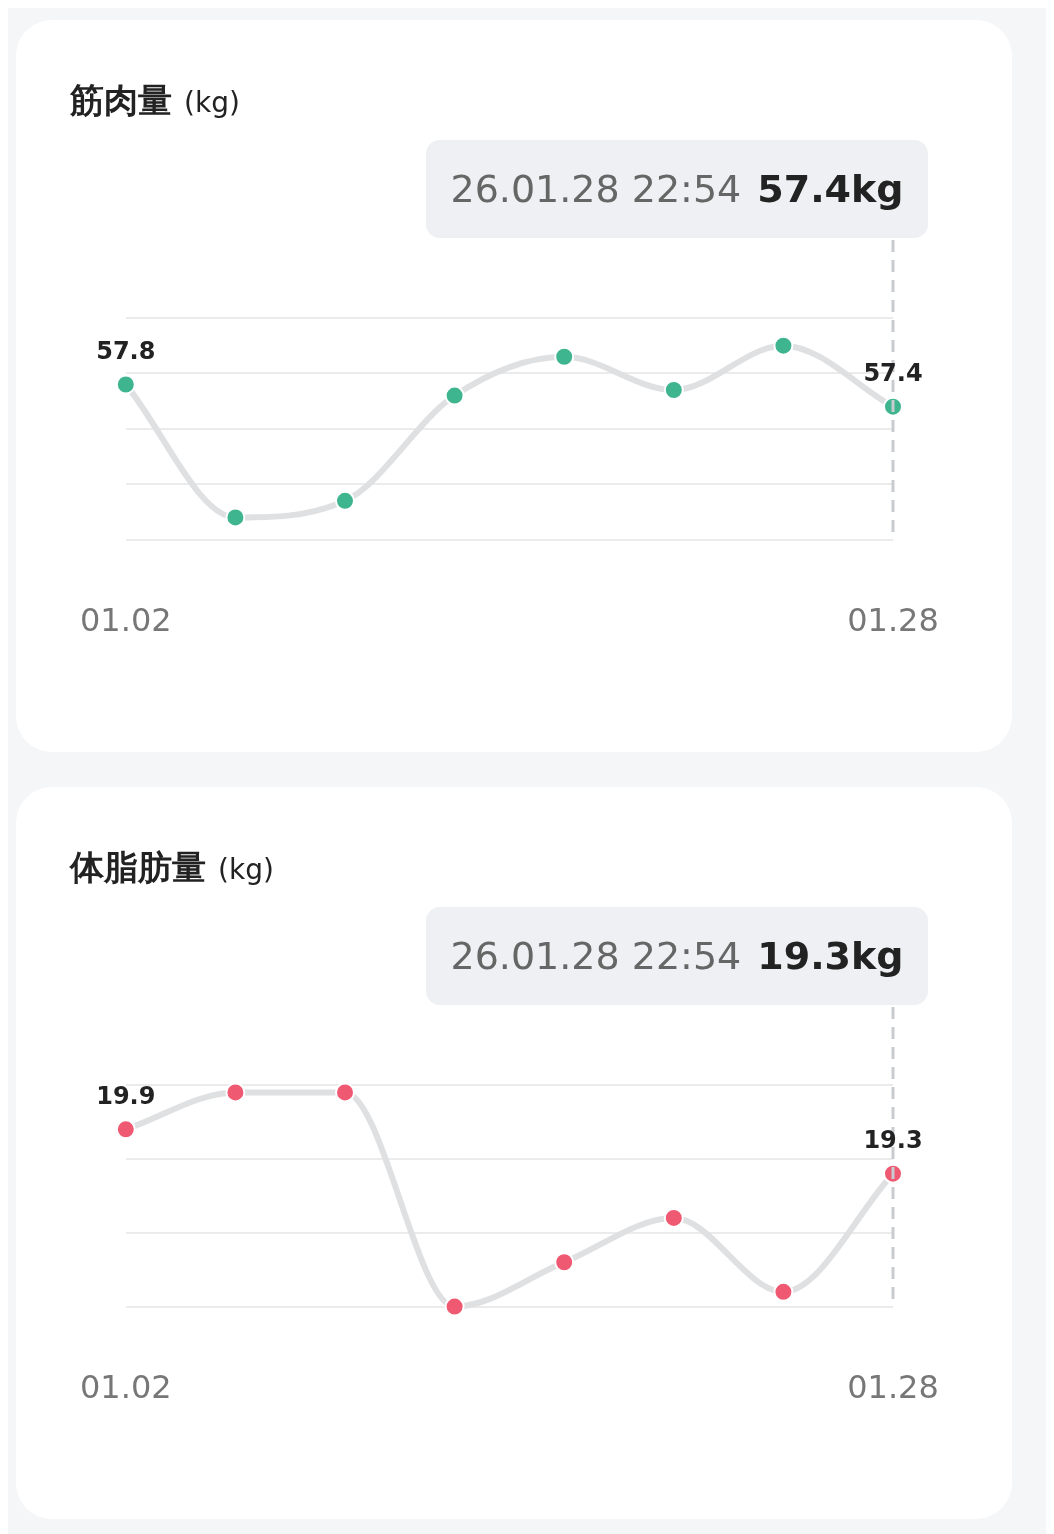 The height and width of the screenshot is (1534, 1054). Describe the element at coordinates (121, 100) in the screenshot. I see `chart-title: 筋肉量` at that location.